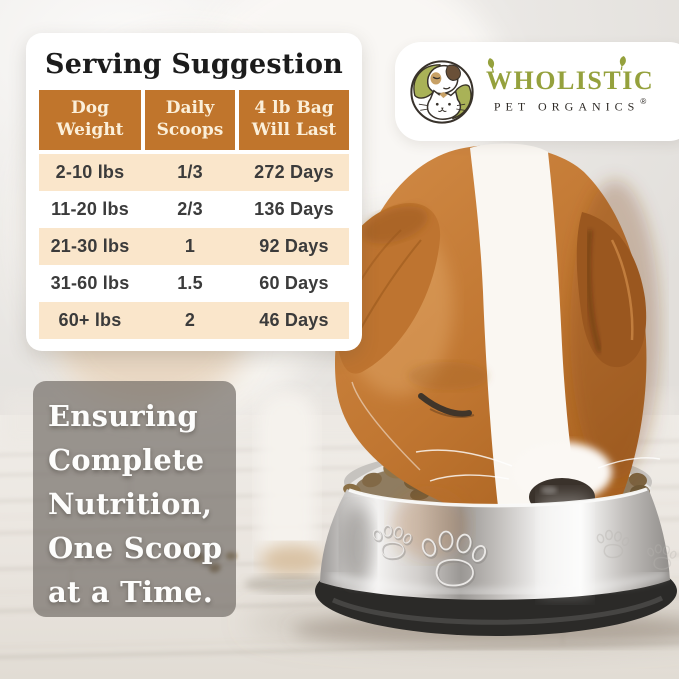 The image size is (679, 679). I want to click on tagline-line: One Scoop, so click(135, 548).